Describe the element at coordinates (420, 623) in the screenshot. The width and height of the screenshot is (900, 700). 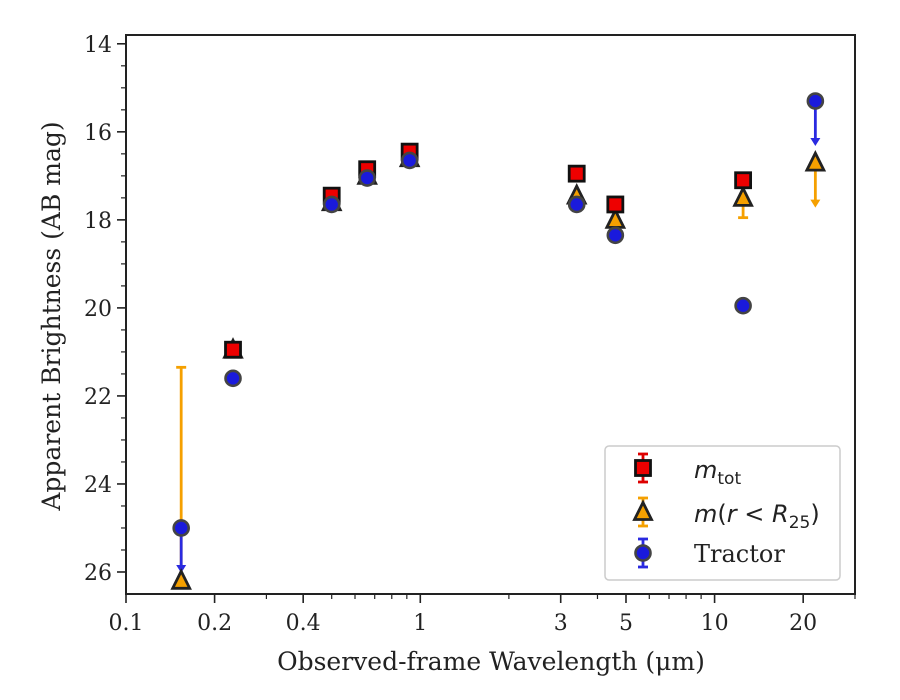
I see `x-tick-label: 1` at that location.